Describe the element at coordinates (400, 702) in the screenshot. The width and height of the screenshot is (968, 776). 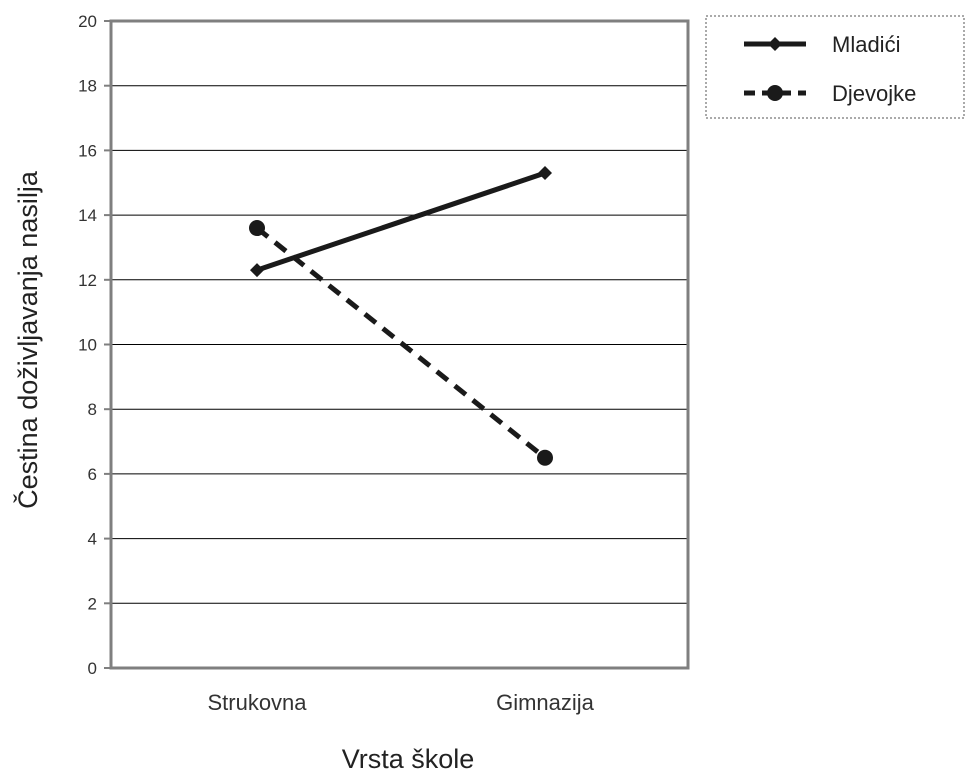
I see `x-axis: Strukovna Gimnazija` at that location.